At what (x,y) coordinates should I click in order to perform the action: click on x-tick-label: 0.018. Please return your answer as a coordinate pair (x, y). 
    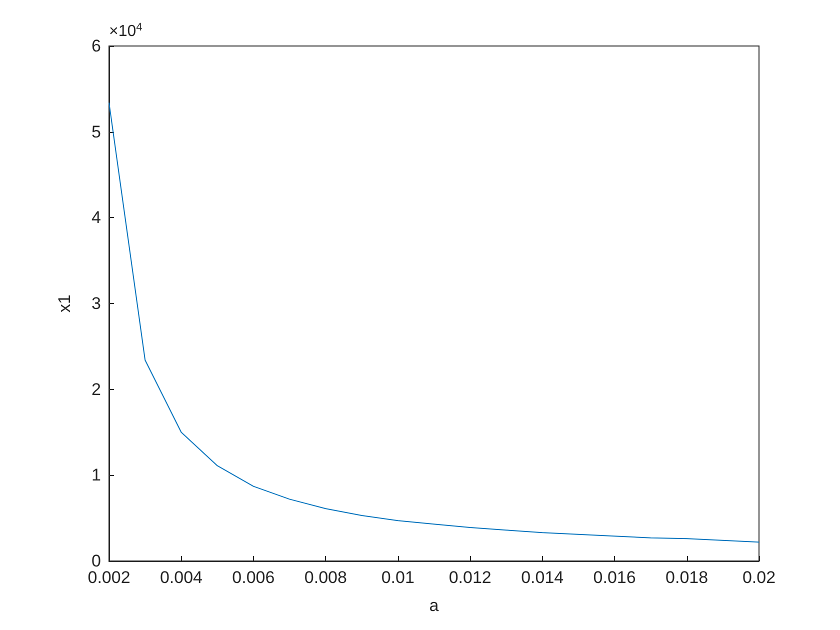
    Looking at the image, I should click on (687, 577).